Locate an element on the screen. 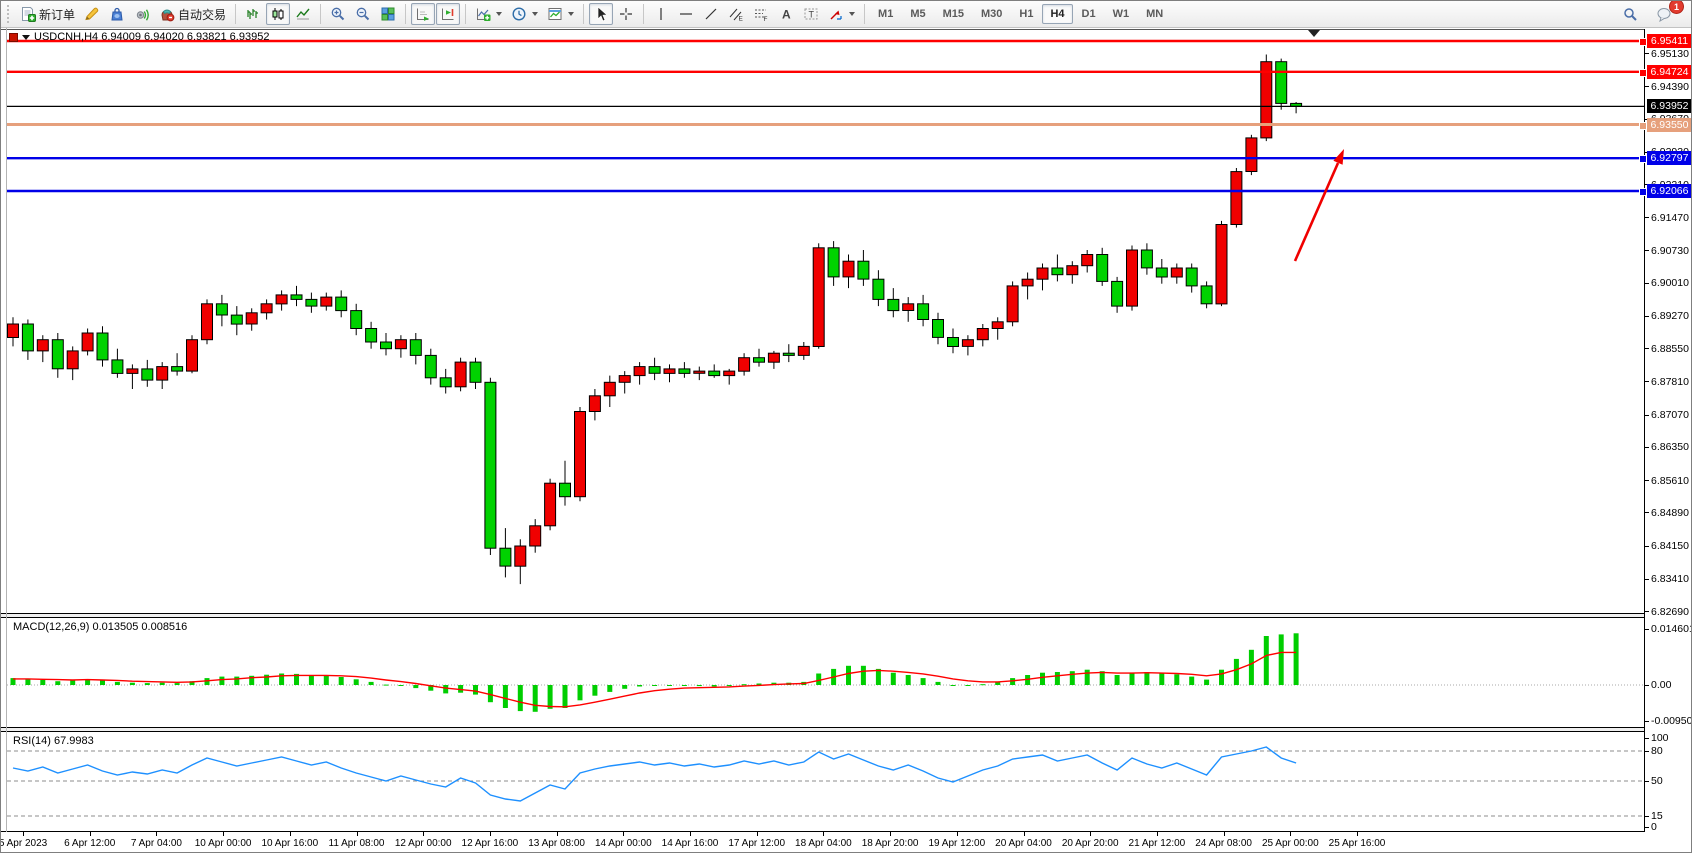 The image size is (1692, 853). macd-panel-canvas is located at coordinates (822, 672).